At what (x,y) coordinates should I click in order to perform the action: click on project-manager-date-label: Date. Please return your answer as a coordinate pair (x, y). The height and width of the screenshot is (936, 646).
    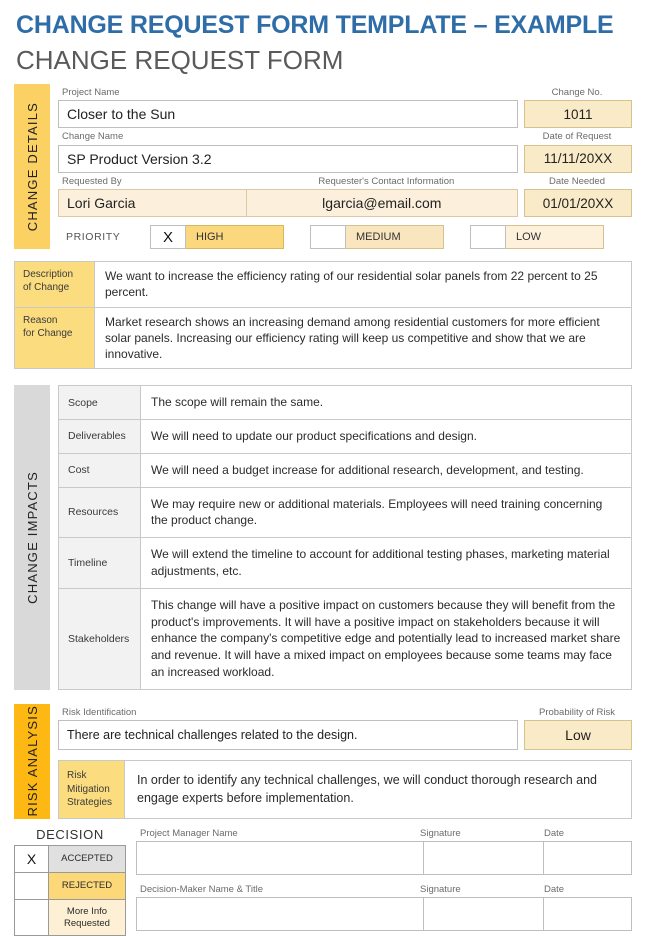
    Looking at the image, I should click on (554, 833).